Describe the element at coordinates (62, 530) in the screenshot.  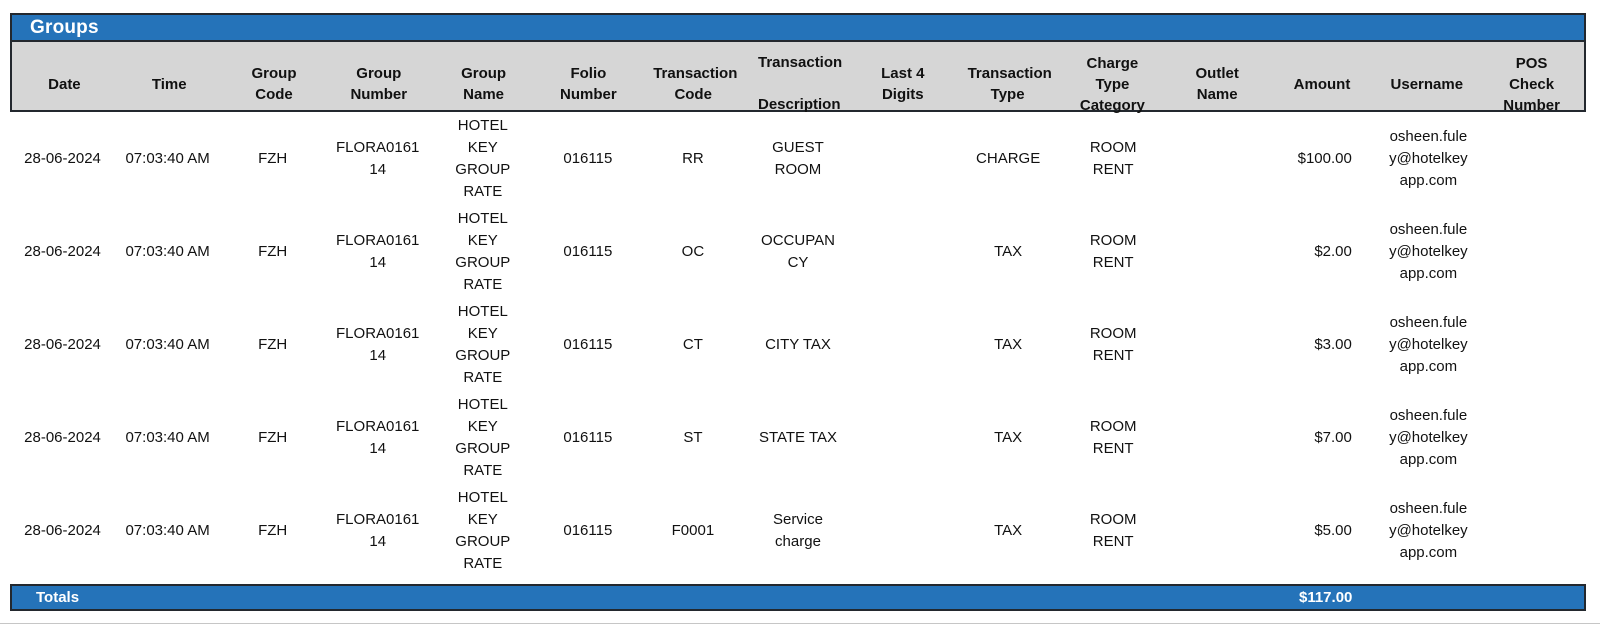
I see `cell-date: 28-06-2024` at that location.